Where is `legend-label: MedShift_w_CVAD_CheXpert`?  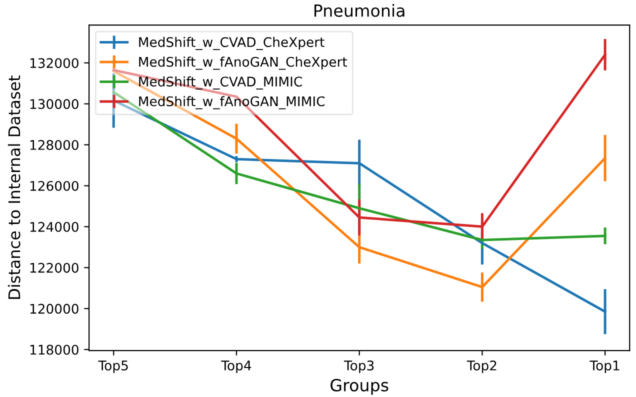
legend-label: MedShift_w_CVAD_CheXpert is located at coordinates (231, 43).